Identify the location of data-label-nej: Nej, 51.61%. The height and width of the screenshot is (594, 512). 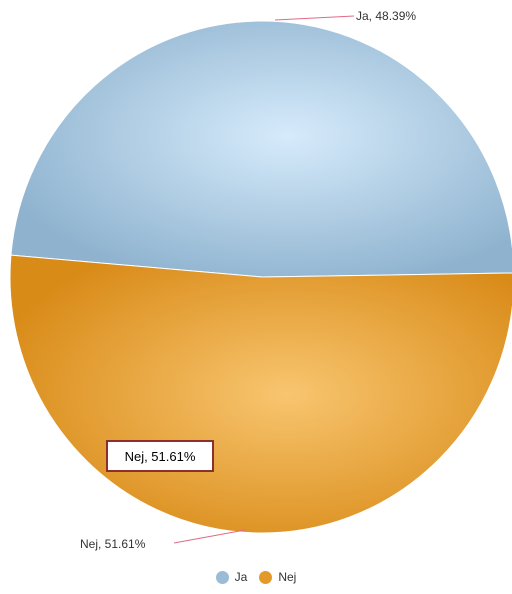
(113, 544).